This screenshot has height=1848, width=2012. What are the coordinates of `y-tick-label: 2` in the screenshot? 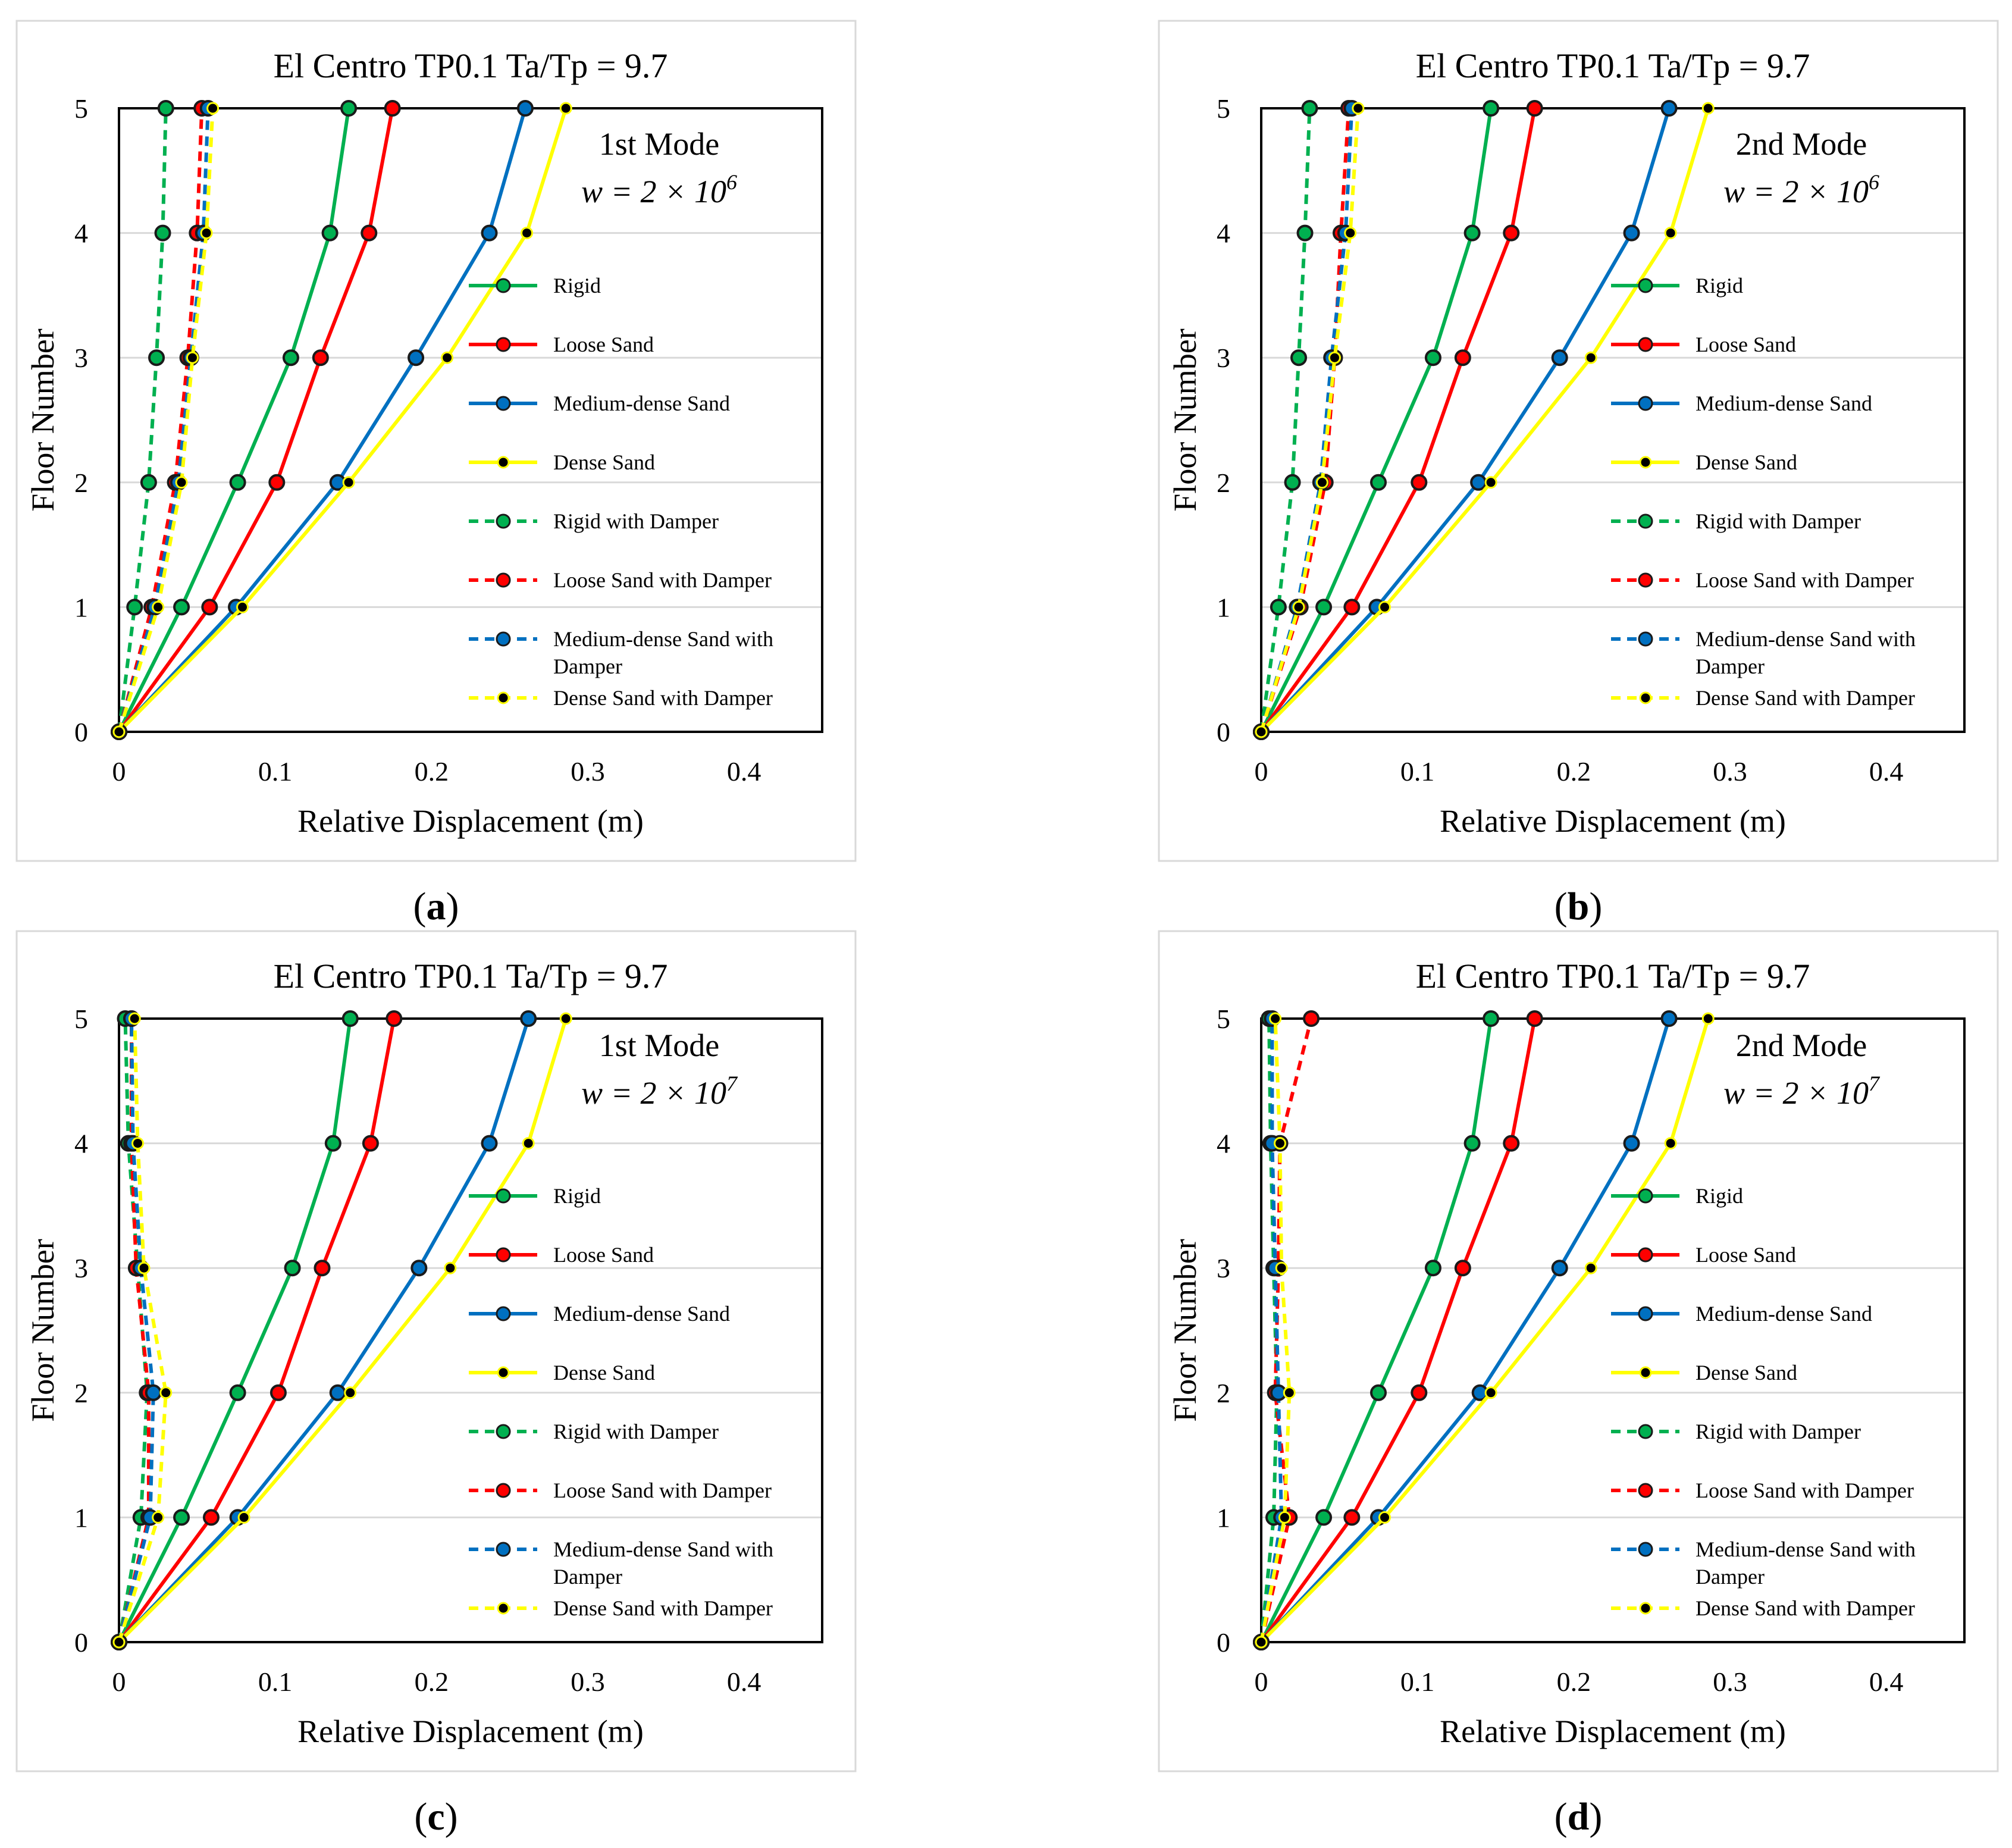 It's located at (1224, 1393).